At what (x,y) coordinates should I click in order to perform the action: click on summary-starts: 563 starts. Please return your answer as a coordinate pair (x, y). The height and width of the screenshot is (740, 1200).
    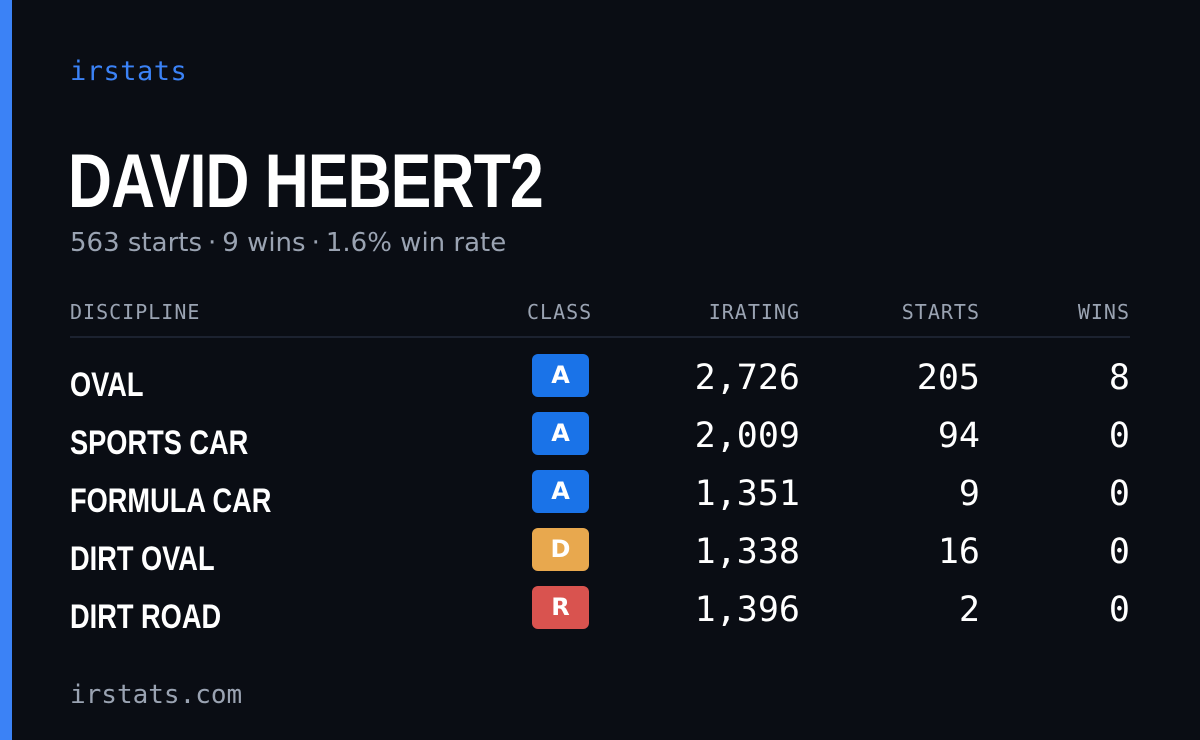
    Looking at the image, I should click on (136, 243).